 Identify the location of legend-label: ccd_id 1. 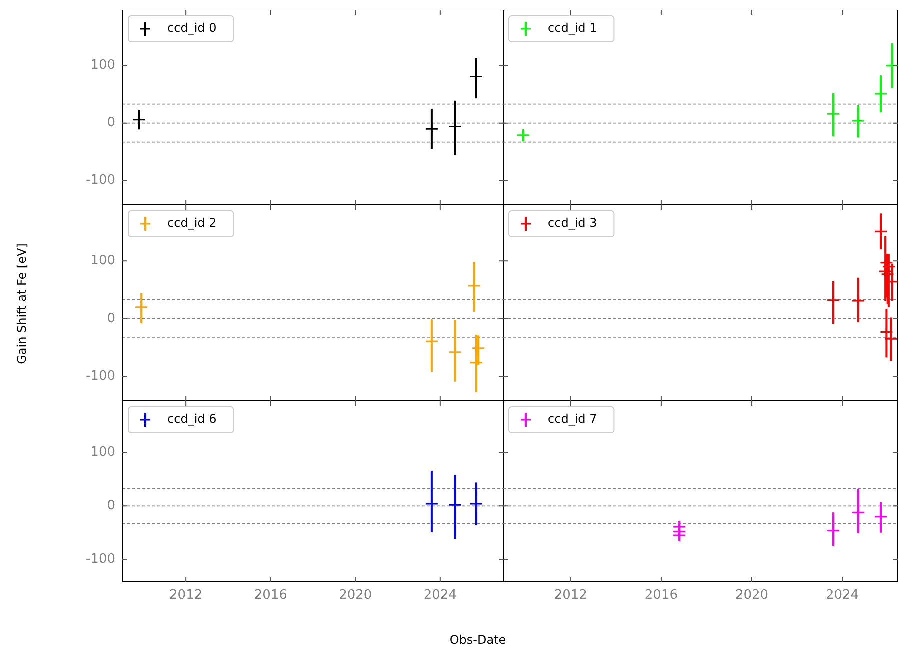
(573, 28).